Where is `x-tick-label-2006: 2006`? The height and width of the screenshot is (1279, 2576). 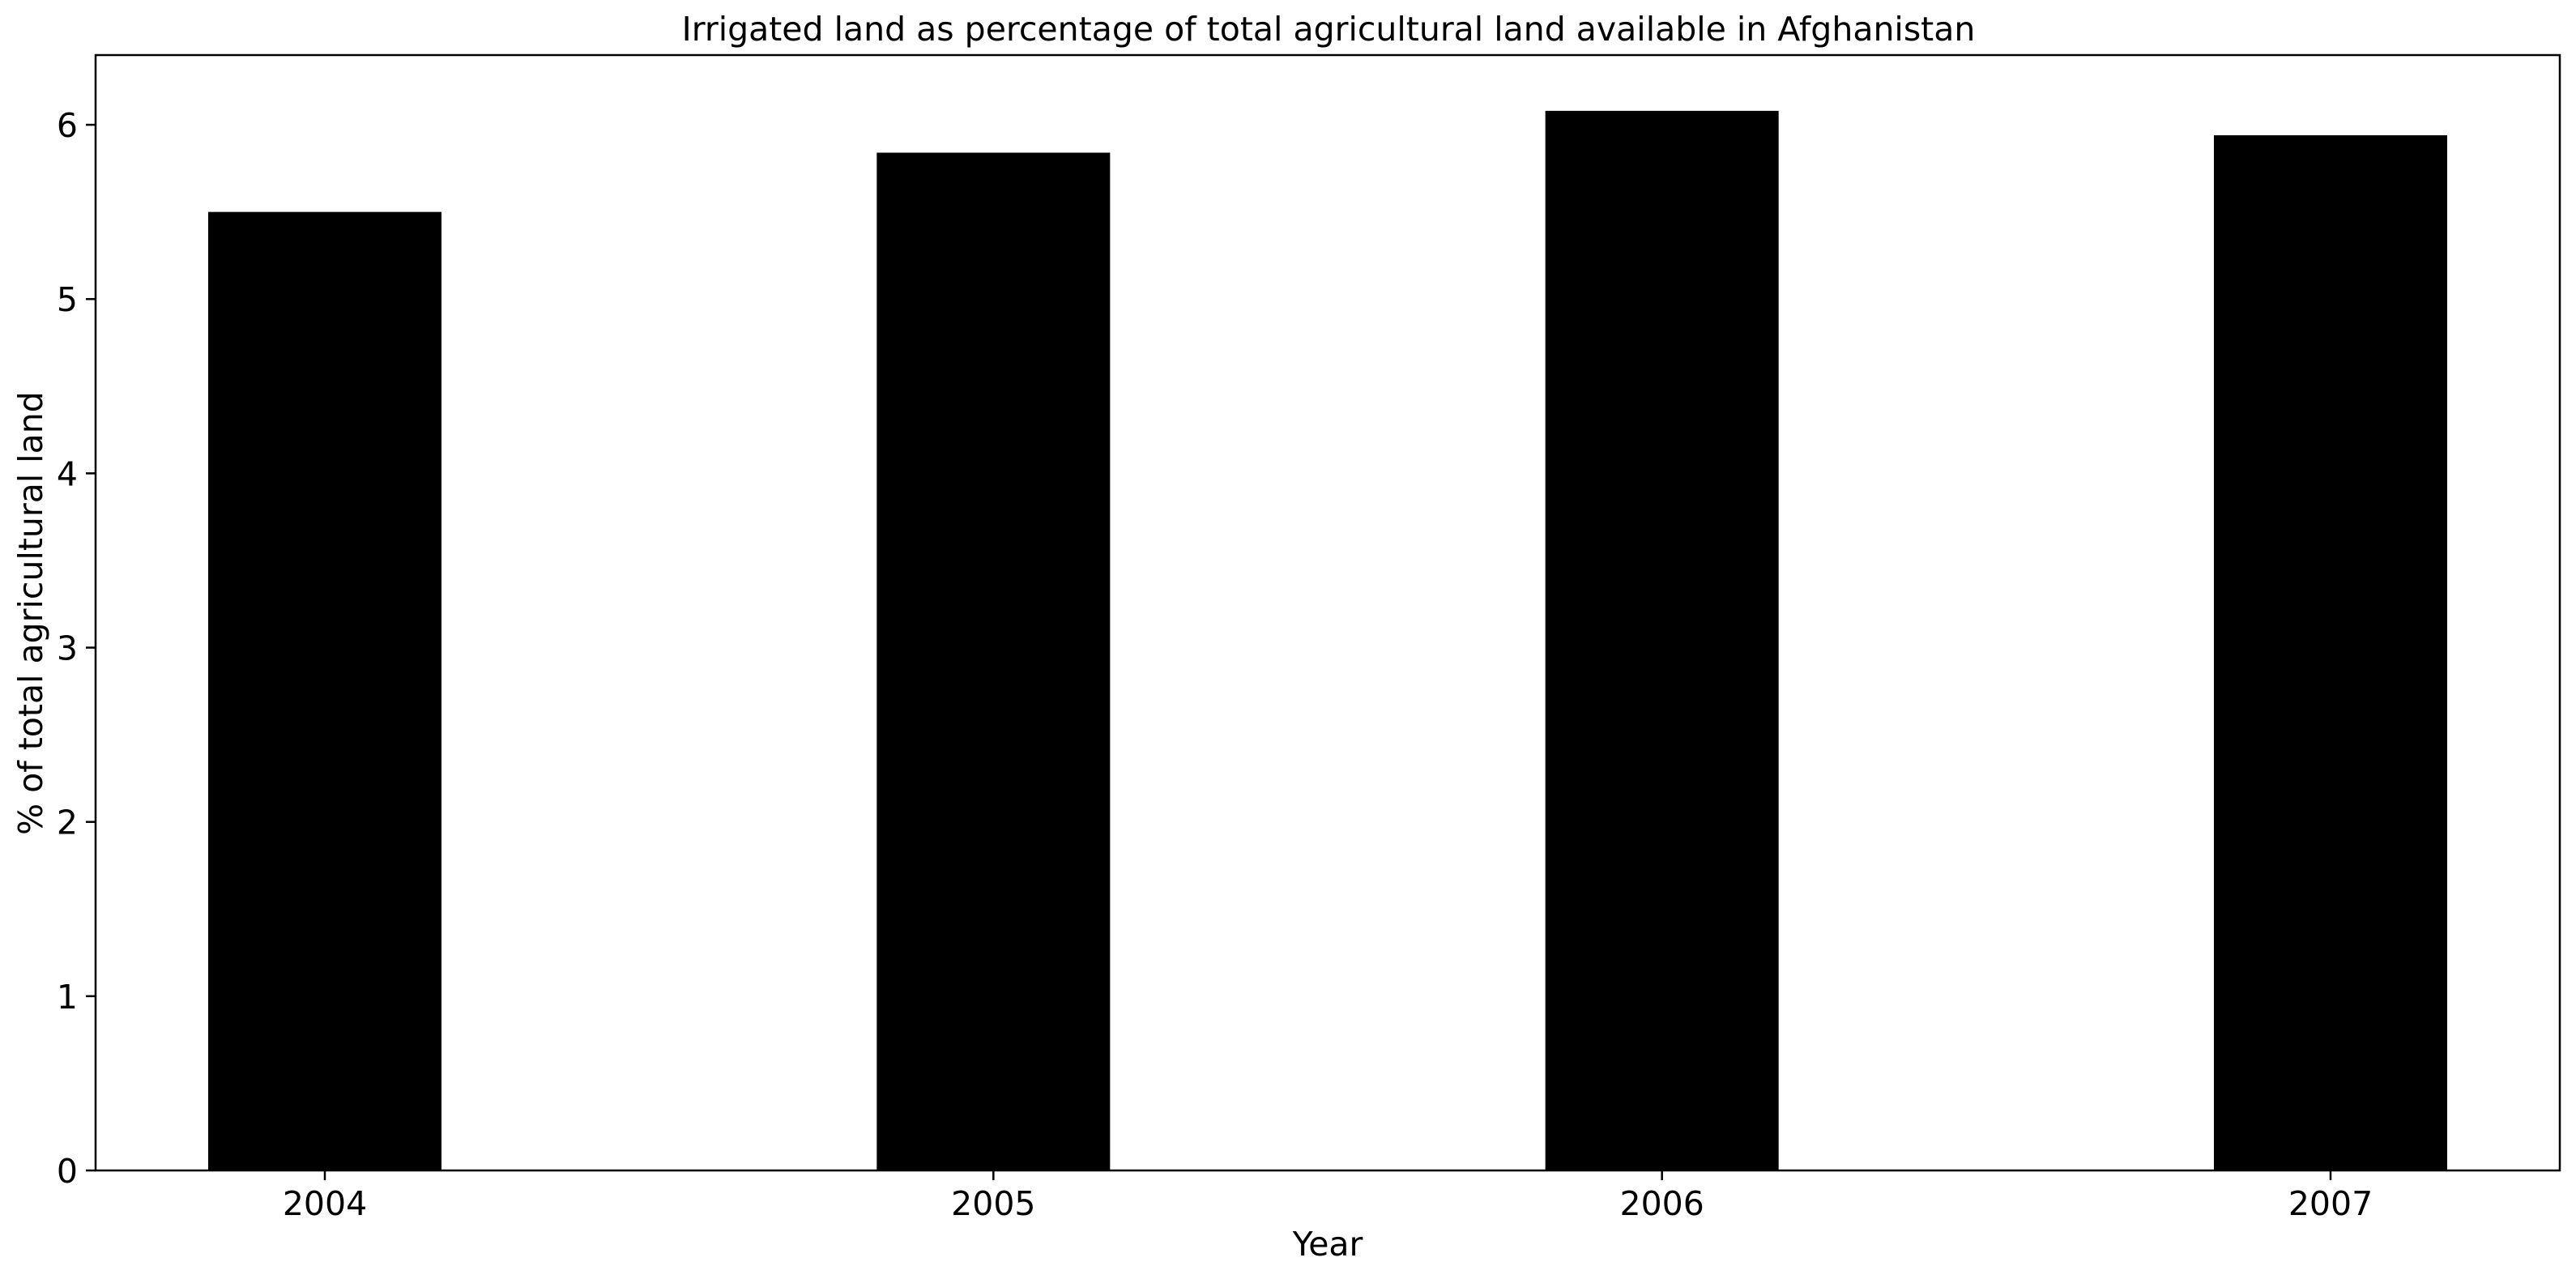
x-tick-label-2006: 2006 is located at coordinates (1661, 1203).